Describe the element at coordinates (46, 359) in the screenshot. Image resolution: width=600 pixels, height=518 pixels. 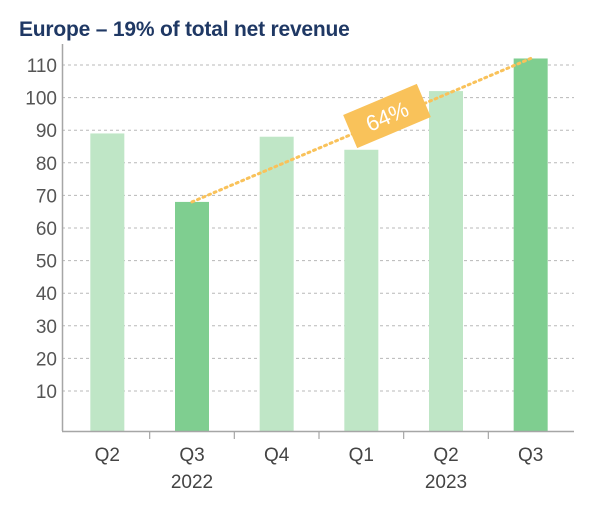
I see `y-tick-label: 20` at that location.